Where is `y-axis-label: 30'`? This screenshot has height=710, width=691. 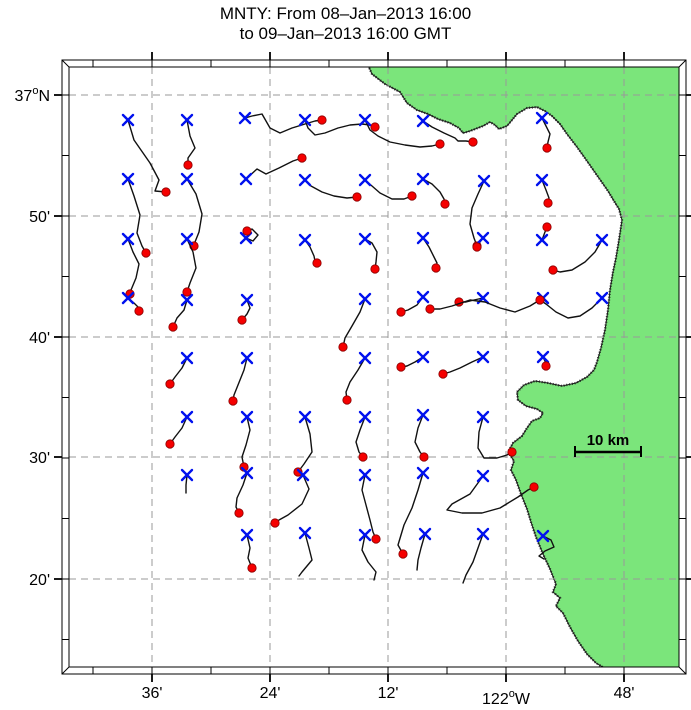
y-axis-label: 30' is located at coordinates (39, 458).